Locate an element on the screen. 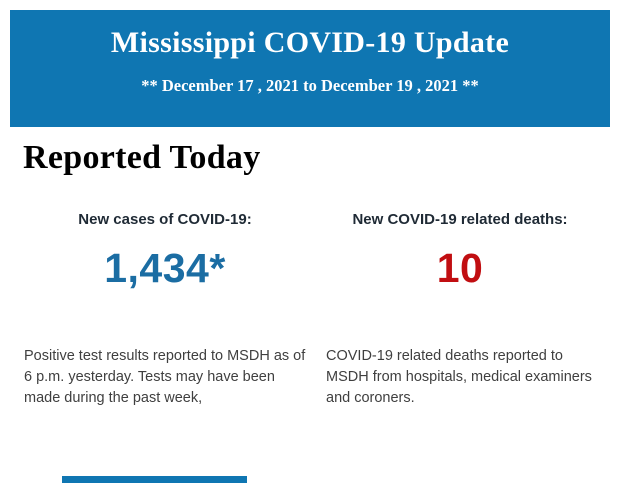  new-cases-column: New cases of COVID-19: 1,434* is located at coordinates (165, 251).